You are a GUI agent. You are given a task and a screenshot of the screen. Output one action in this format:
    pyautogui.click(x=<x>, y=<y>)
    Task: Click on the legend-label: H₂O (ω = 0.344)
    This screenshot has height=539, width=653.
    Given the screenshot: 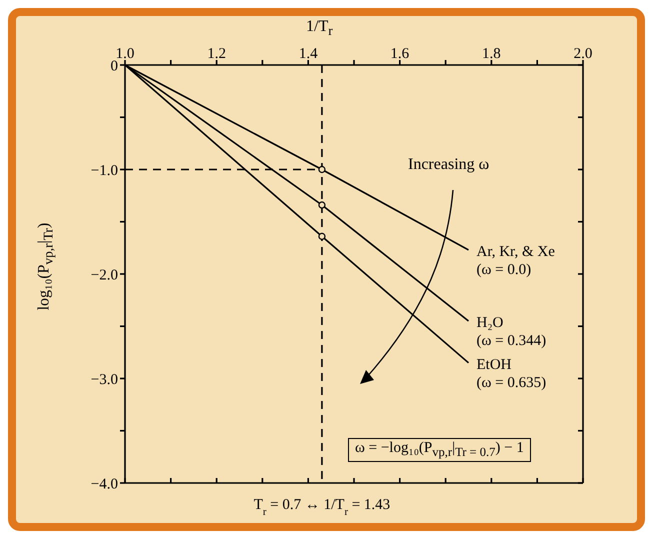 What is the action you would take?
    pyautogui.click(x=511, y=332)
    